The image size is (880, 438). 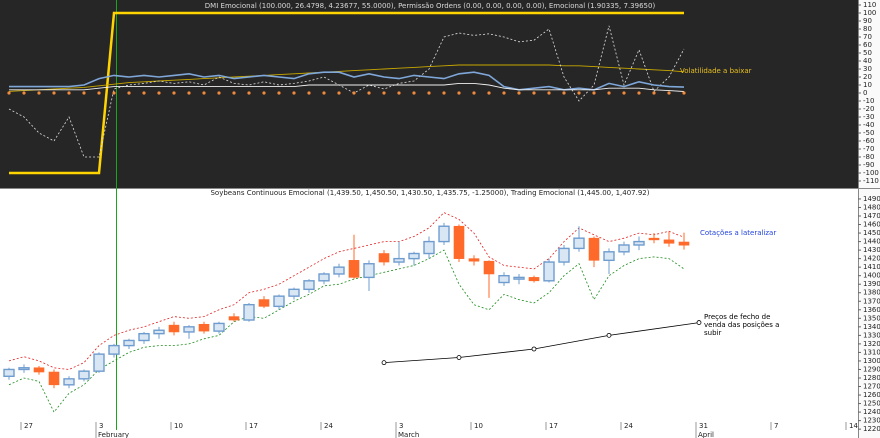 What do you see at coordinates (113, 434) in the screenshot?
I see `month-label: February` at bounding box center [113, 434].